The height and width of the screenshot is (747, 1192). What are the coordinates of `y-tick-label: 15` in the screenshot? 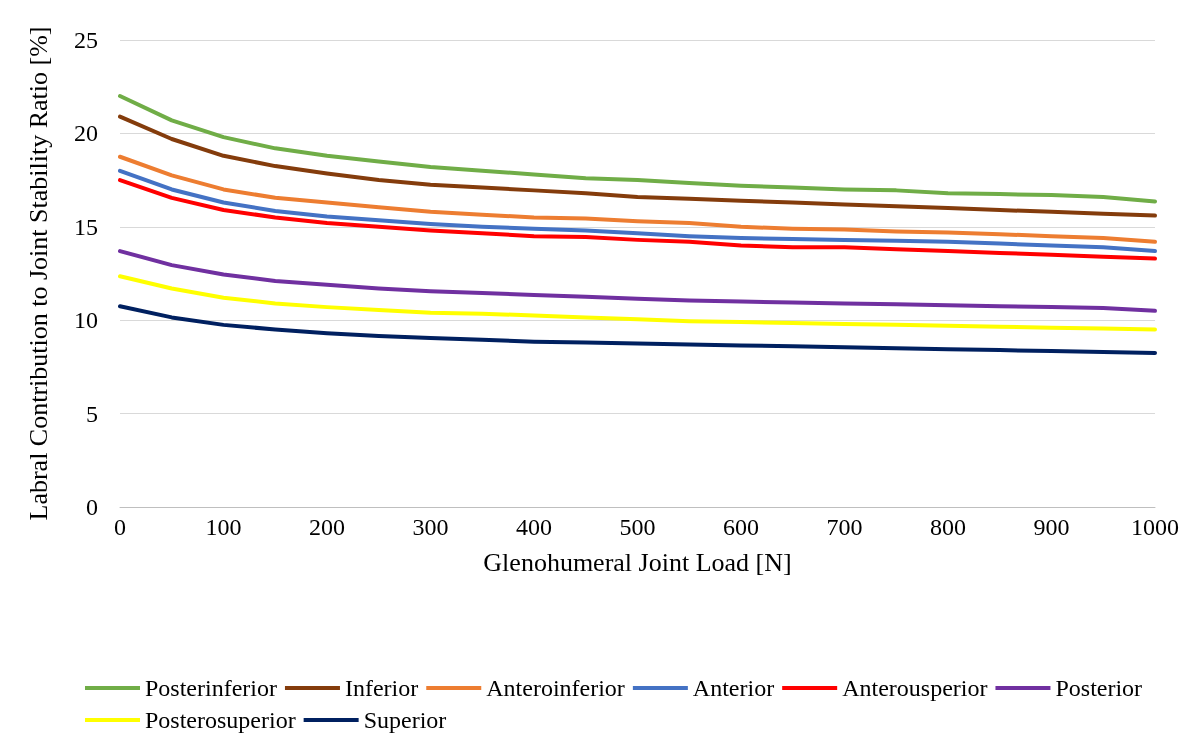 It's located at (86, 226).